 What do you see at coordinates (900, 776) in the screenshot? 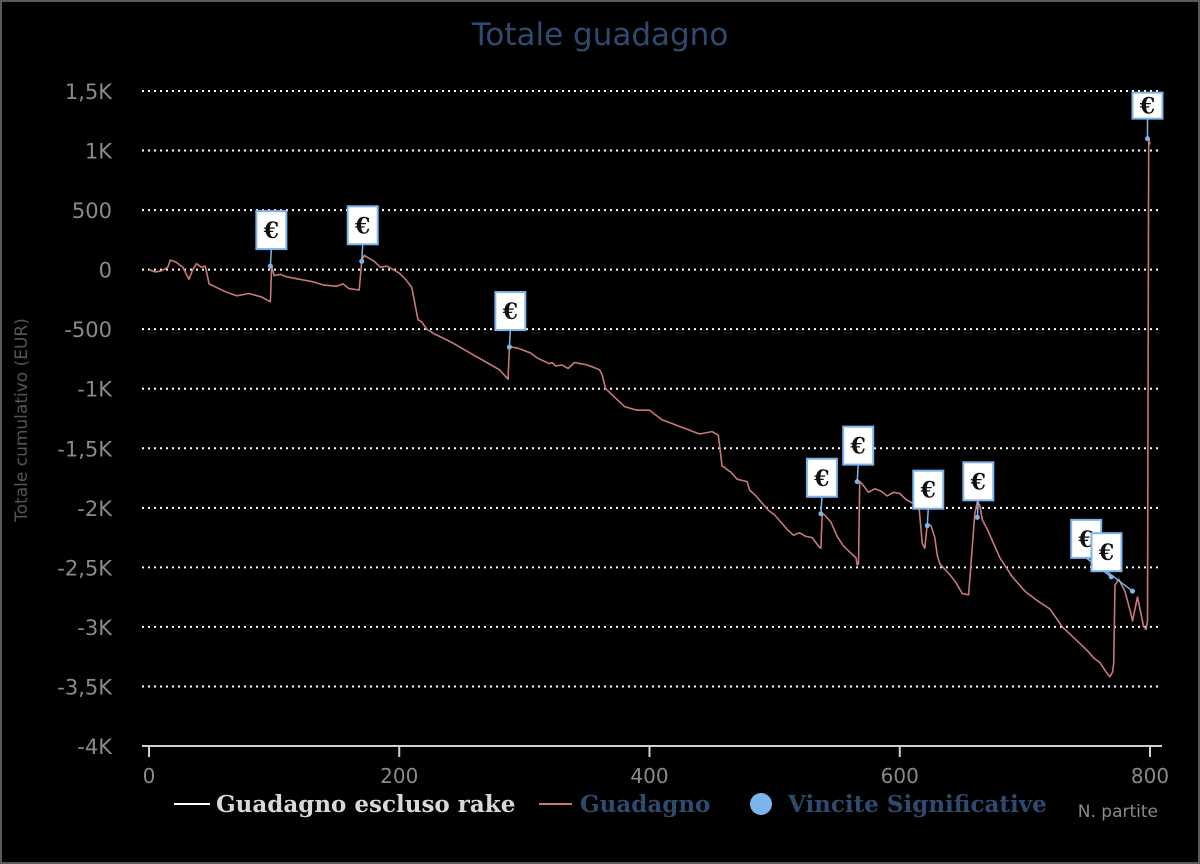
I see `x-tick-label: 600` at bounding box center [900, 776].